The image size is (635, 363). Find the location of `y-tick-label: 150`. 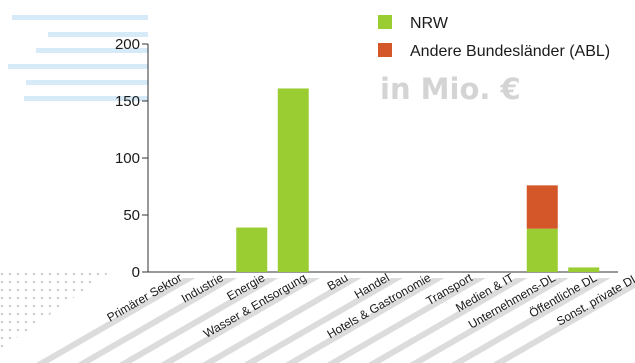

y-tick-label: 150 is located at coordinates (127, 101).